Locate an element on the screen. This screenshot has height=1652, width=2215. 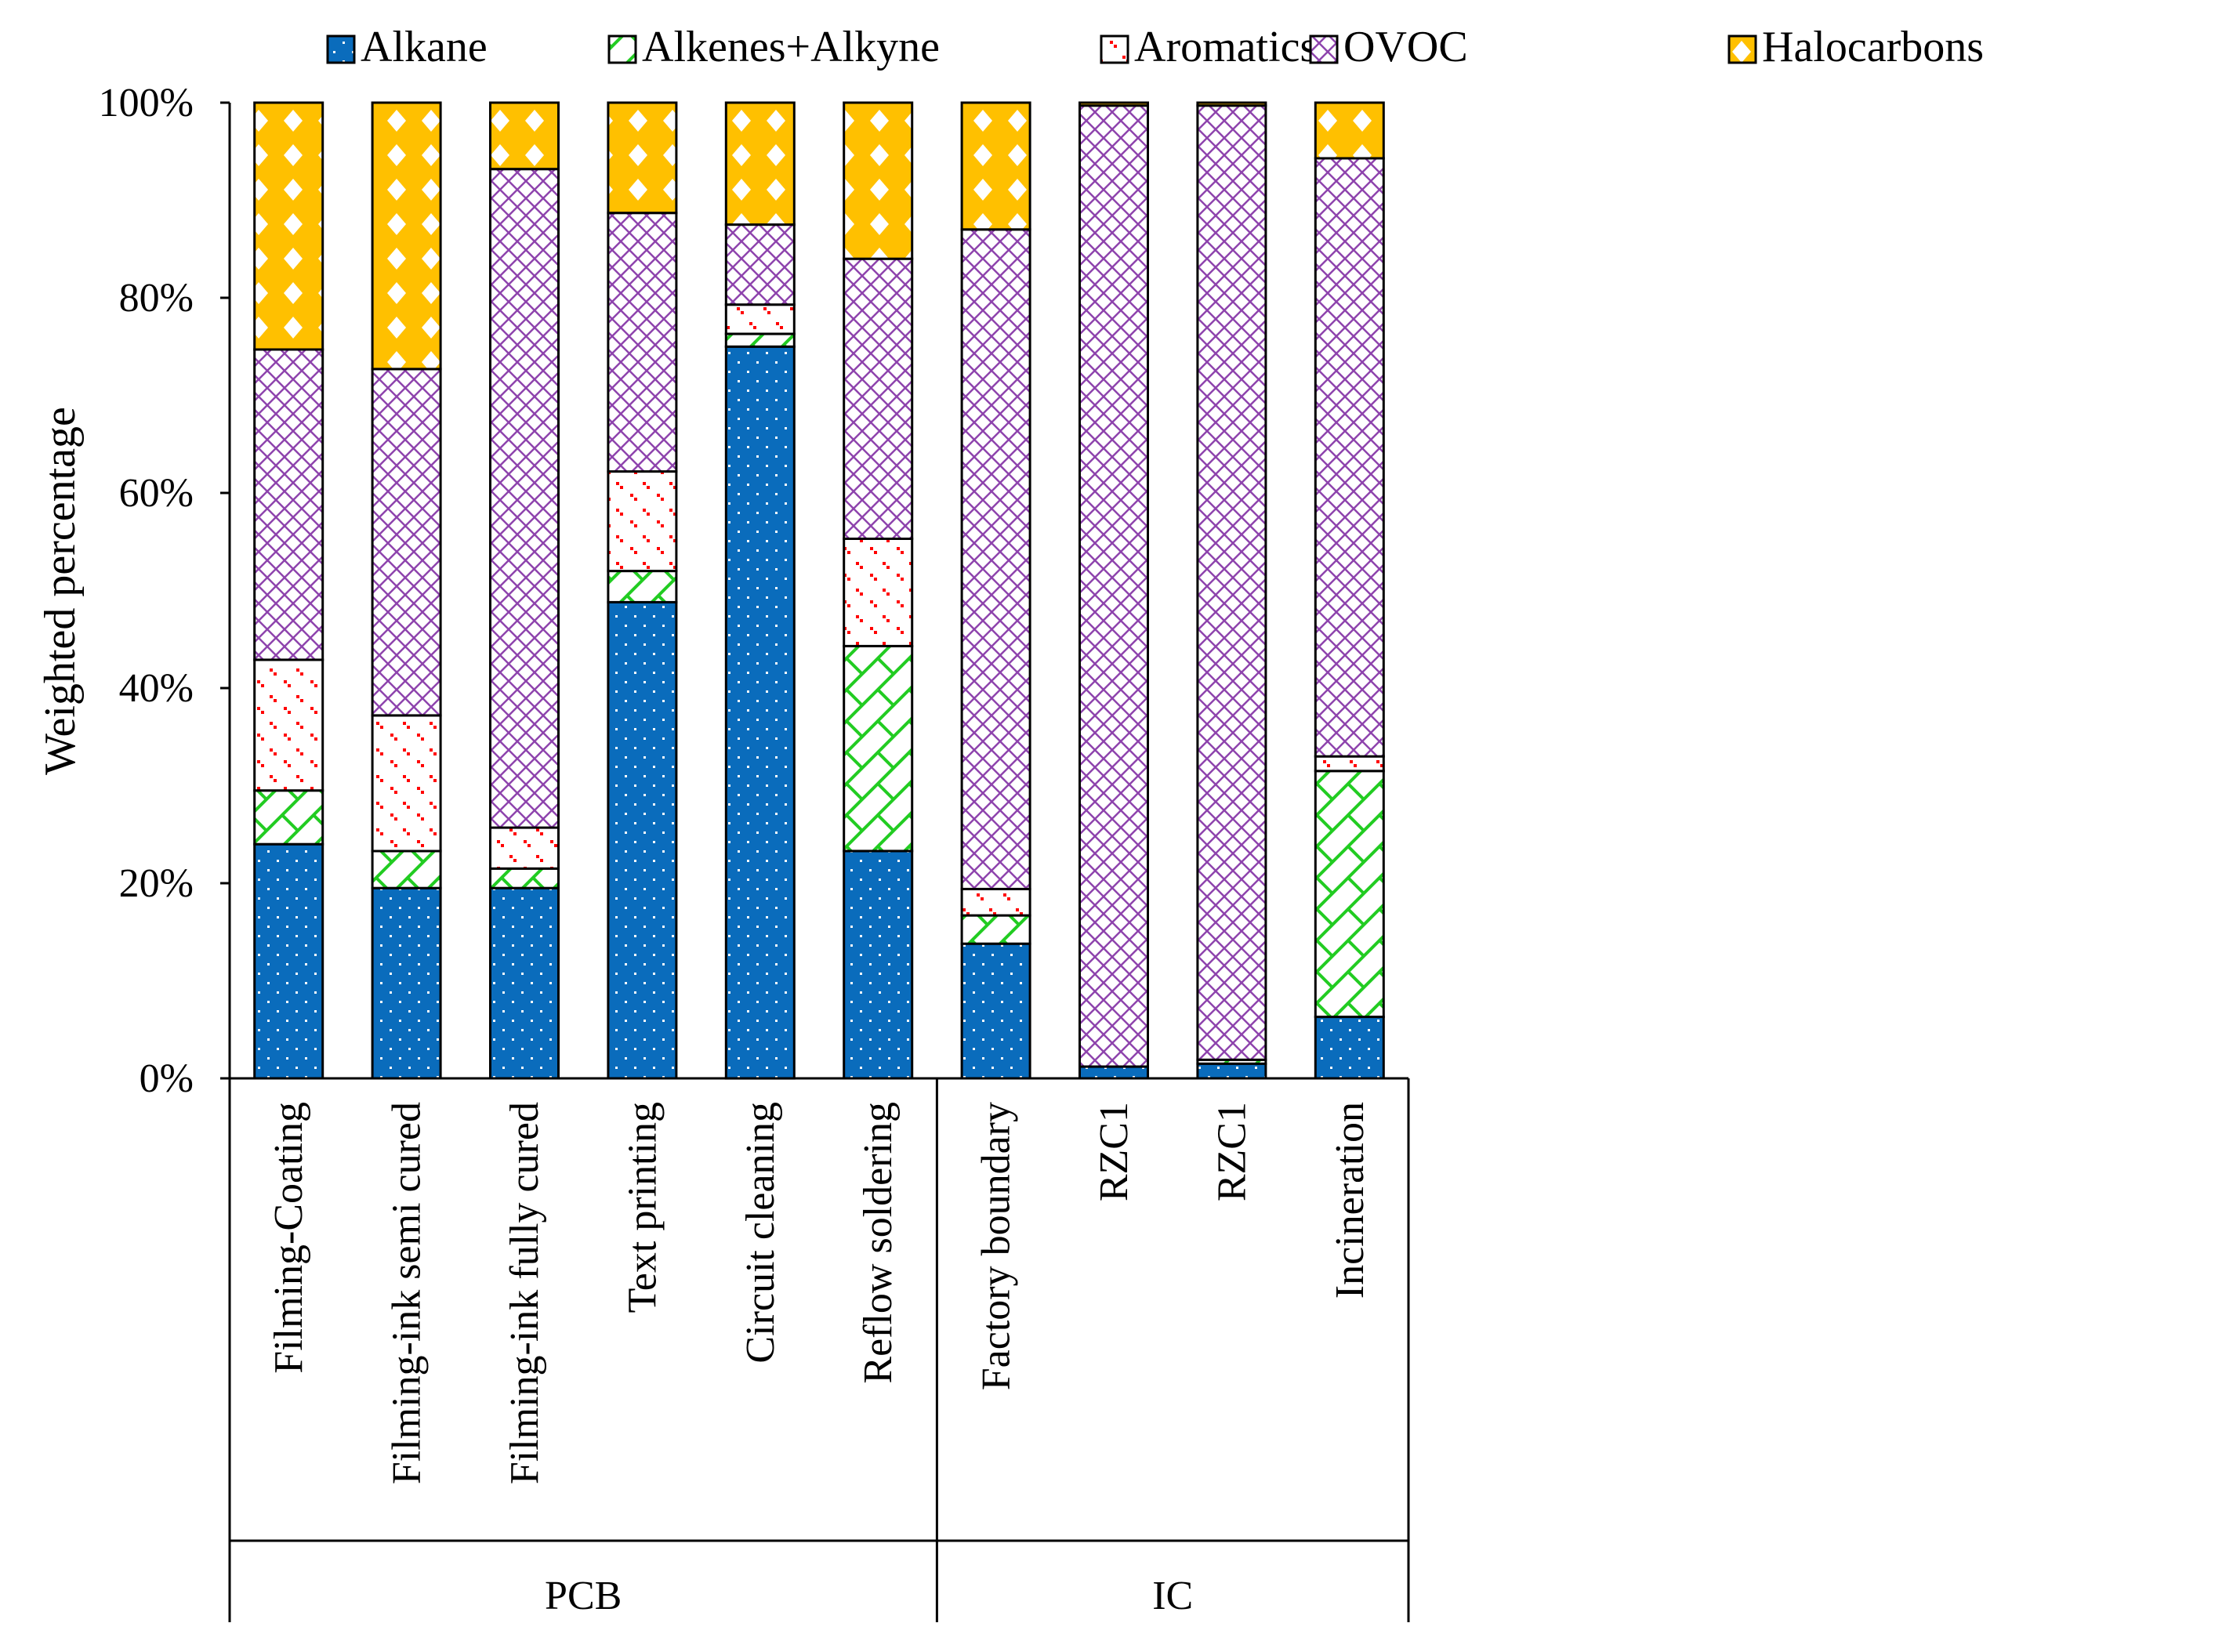
x-tick-label: Incineration is located at coordinates (1350, 1200).